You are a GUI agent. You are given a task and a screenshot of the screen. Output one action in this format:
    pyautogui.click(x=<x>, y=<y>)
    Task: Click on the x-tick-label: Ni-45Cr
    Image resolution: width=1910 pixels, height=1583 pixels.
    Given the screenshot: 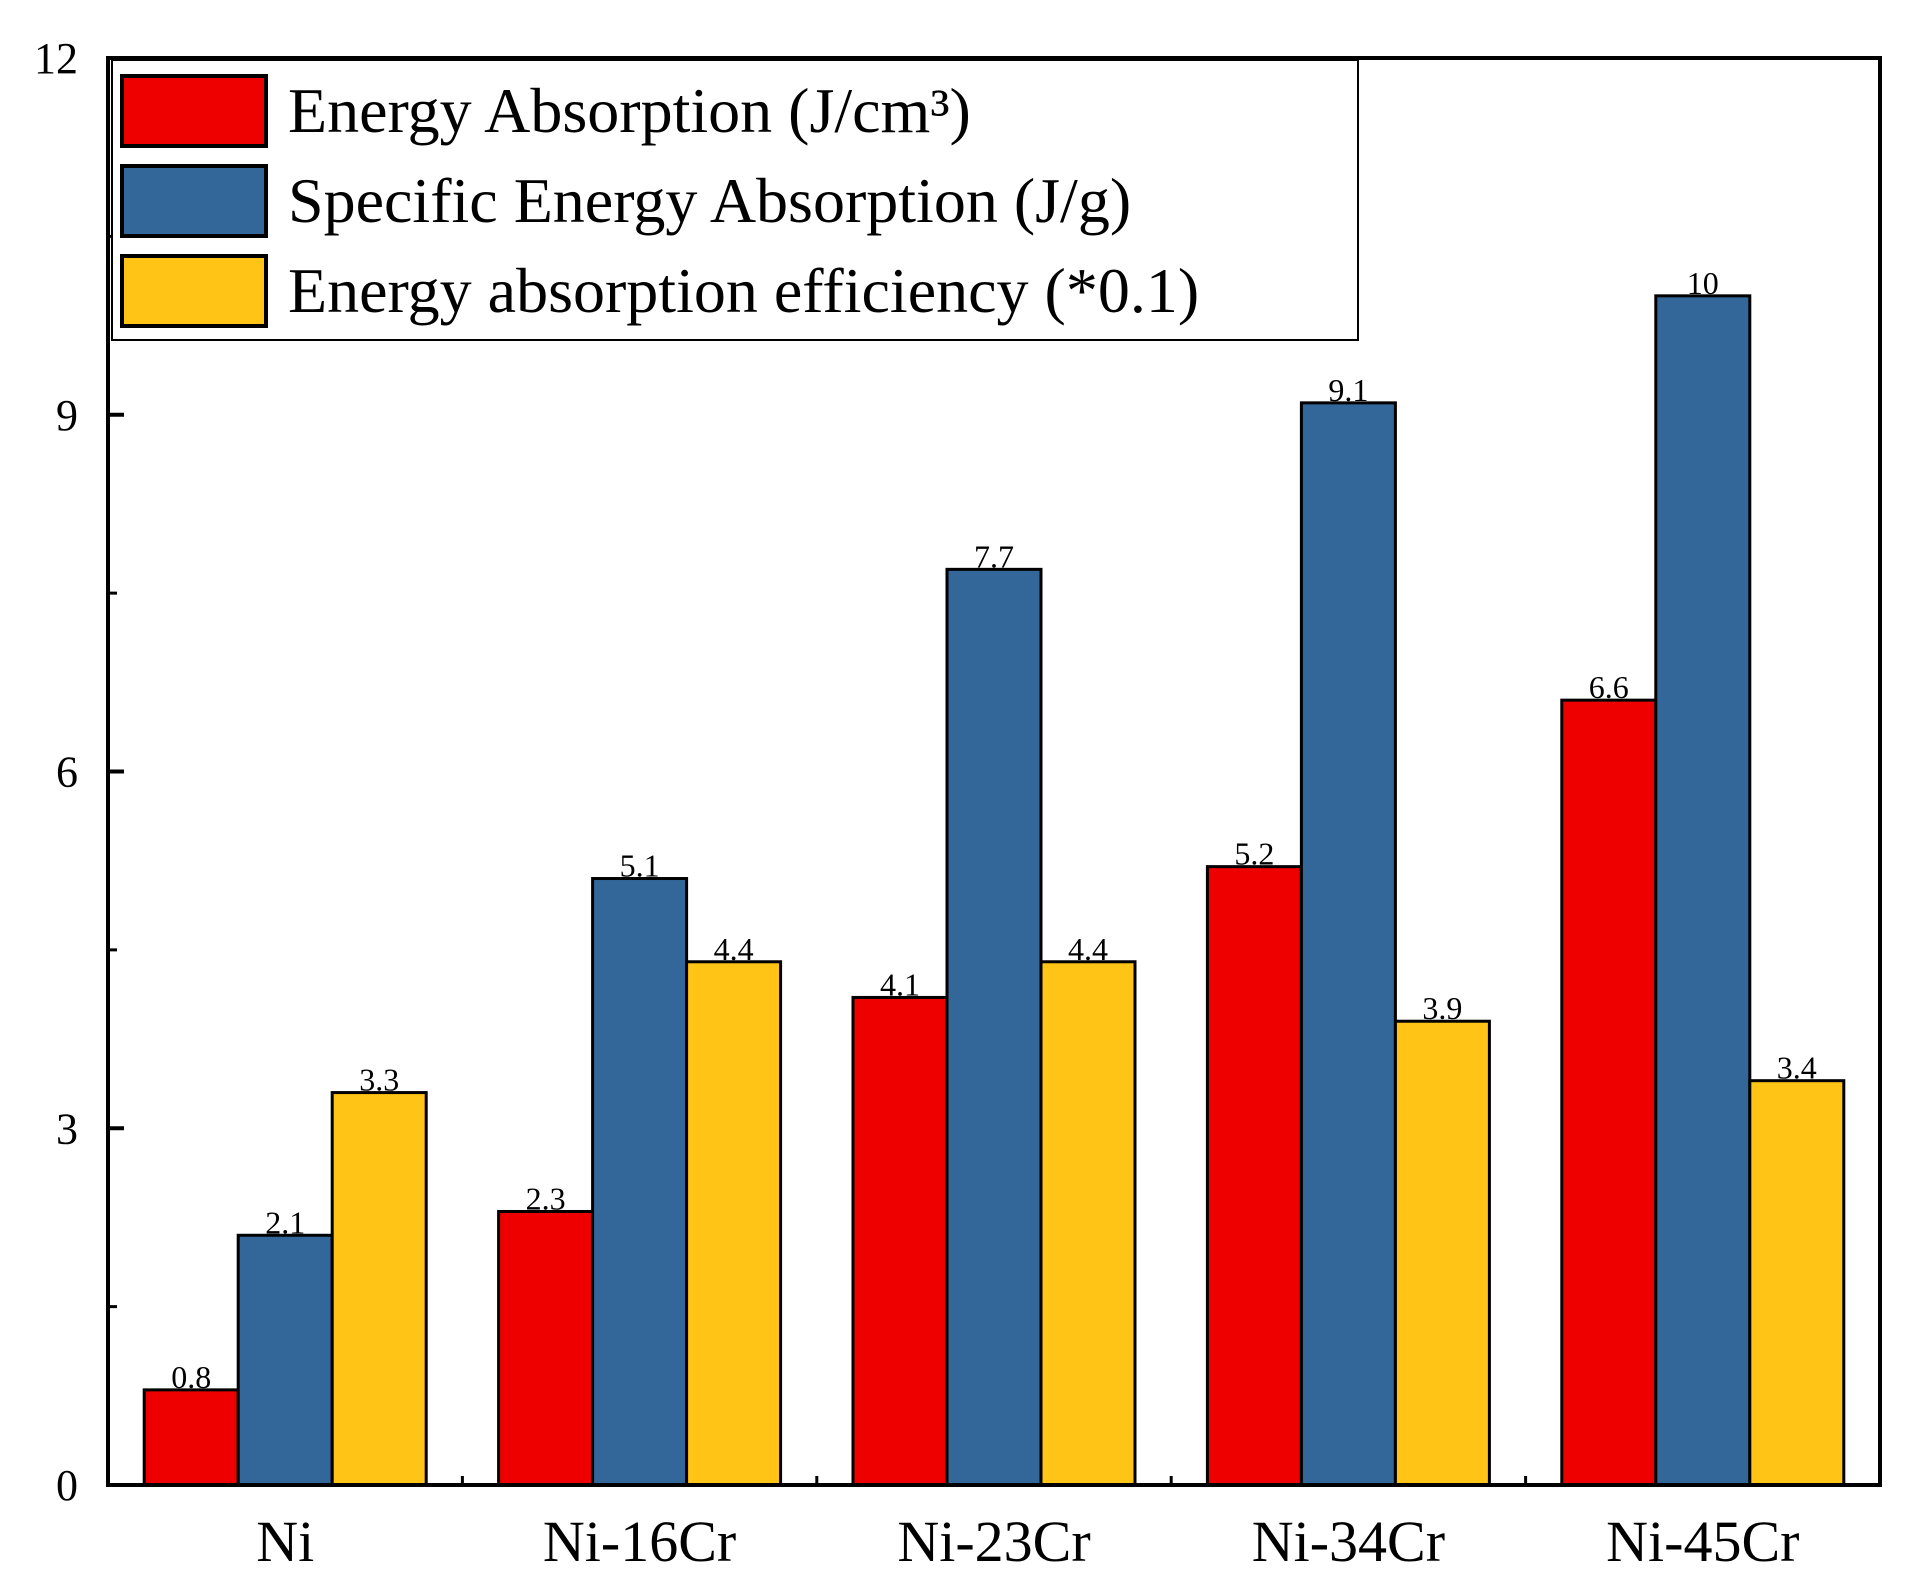 What is the action you would take?
    pyautogui.click(x=1702, y=1541)
    